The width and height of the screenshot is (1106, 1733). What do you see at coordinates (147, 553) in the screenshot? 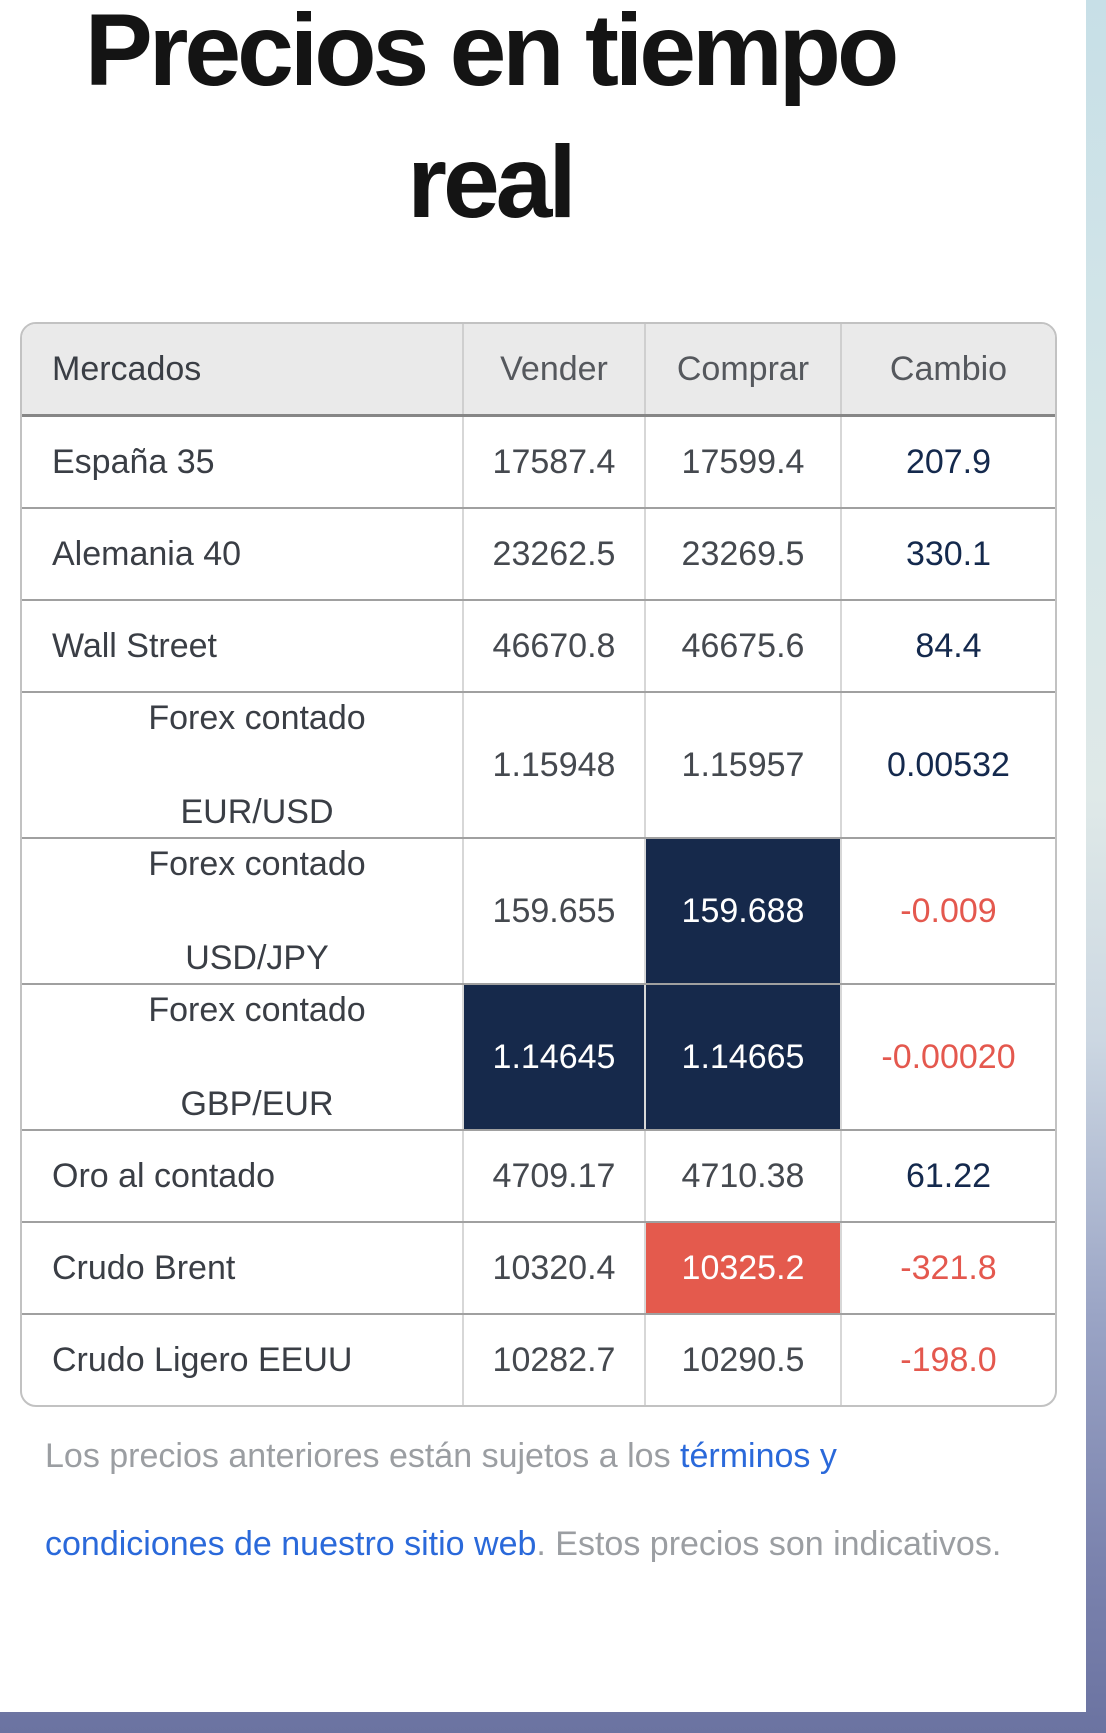
I see `market-name-line: Alemania 40` at bounding box center [147, 553].